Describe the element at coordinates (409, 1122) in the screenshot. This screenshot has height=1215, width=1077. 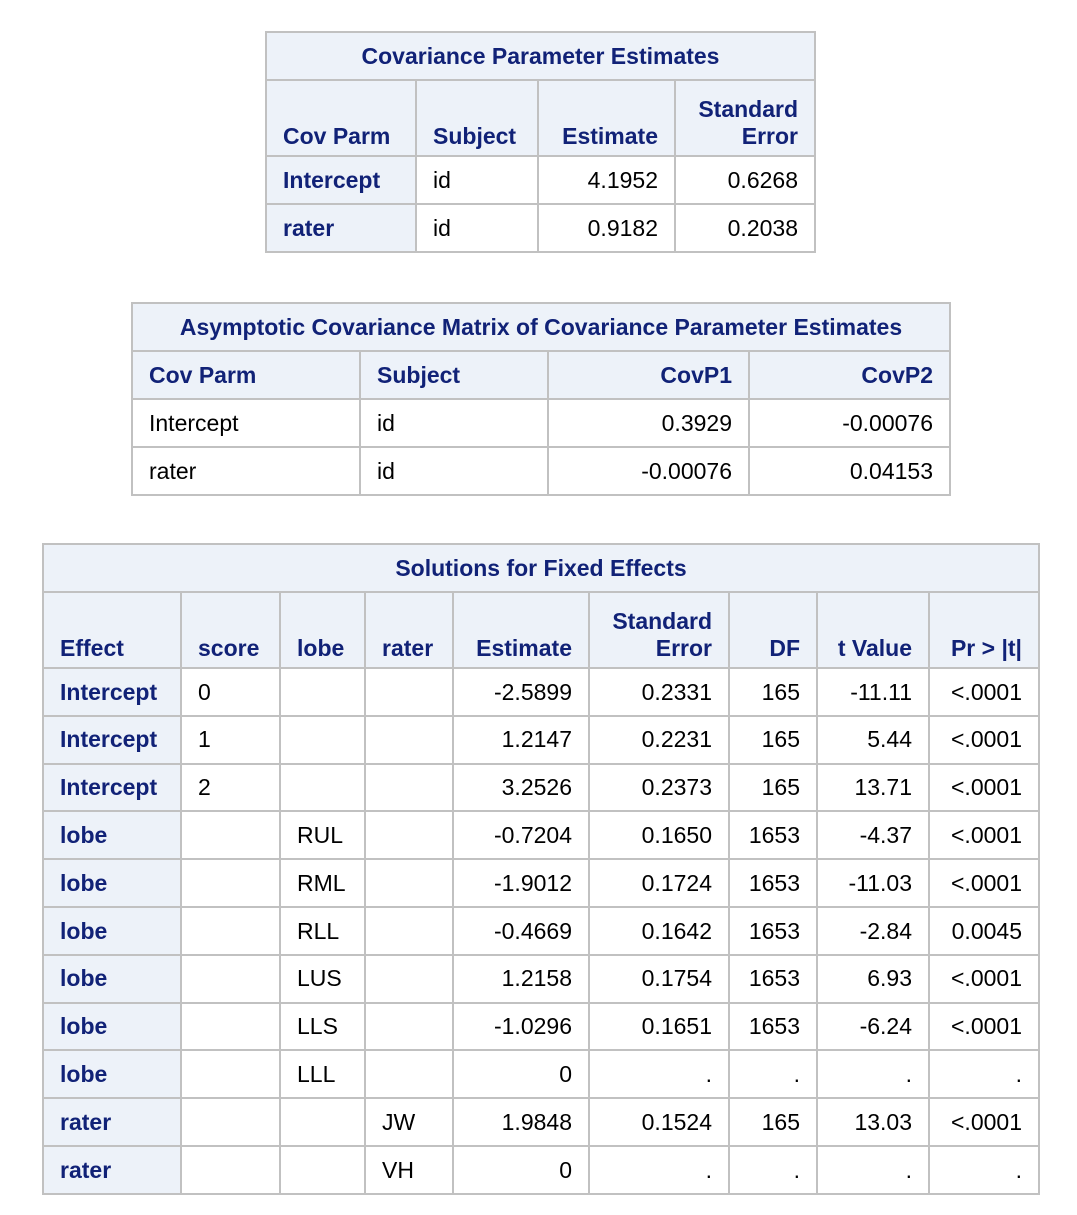
I see `table-cell: JW` at that location.